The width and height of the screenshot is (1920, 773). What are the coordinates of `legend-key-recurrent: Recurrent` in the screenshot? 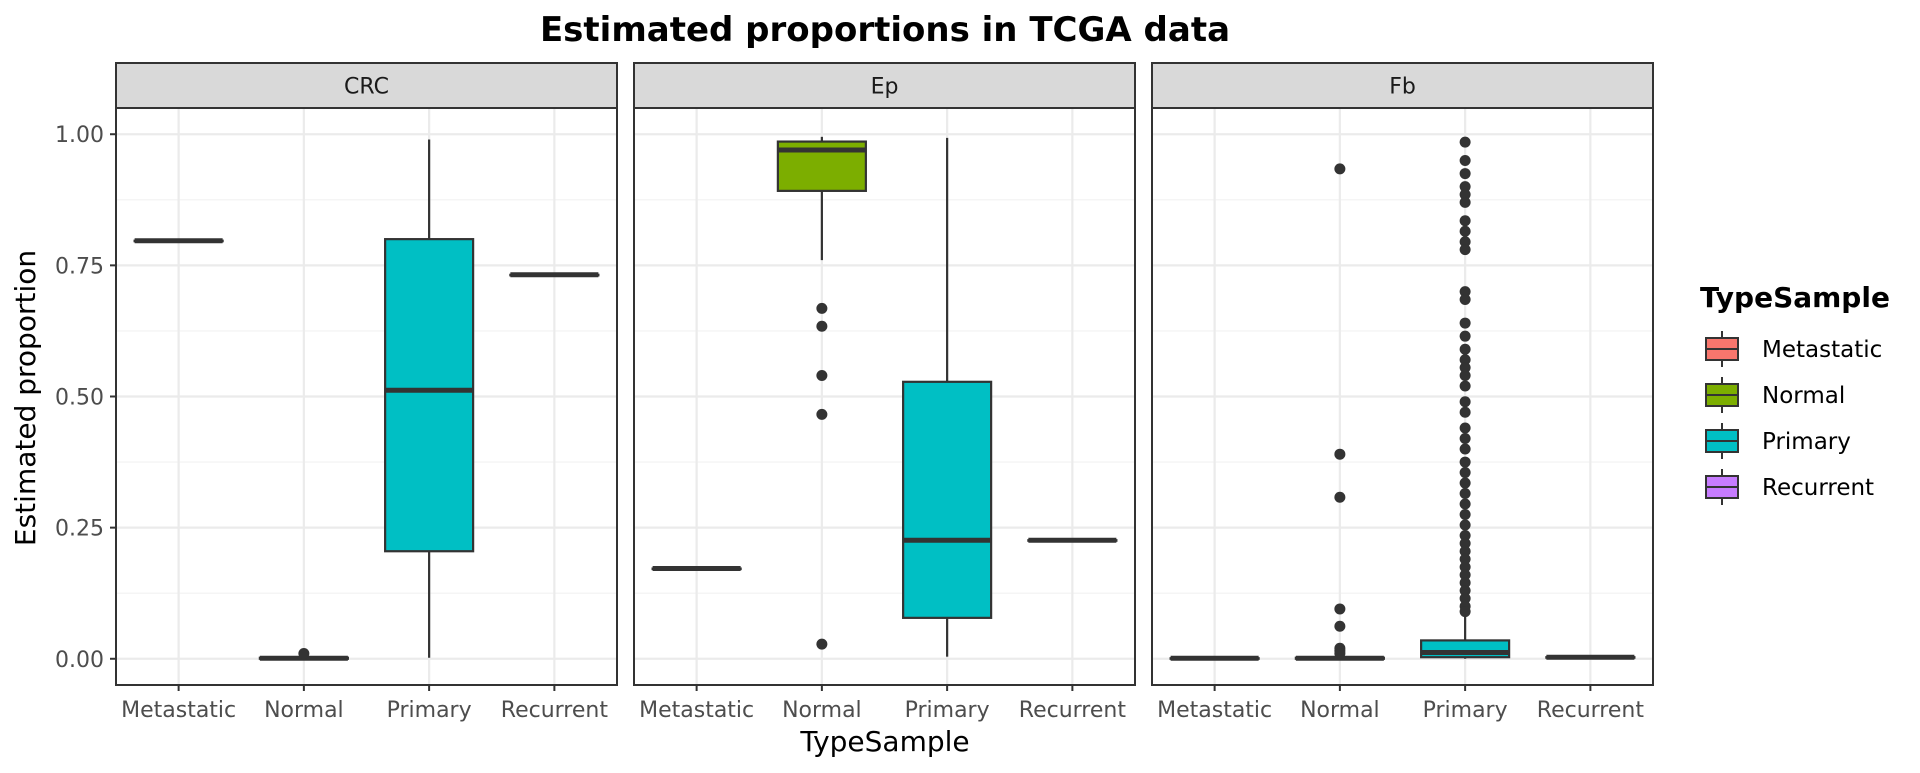 It's located at (1789, 487).